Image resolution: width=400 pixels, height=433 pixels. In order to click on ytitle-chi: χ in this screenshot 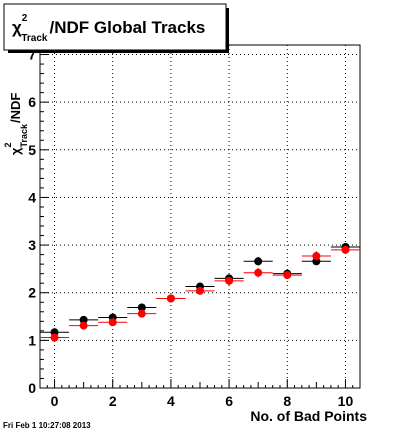, I will do `click(15, 151)`.